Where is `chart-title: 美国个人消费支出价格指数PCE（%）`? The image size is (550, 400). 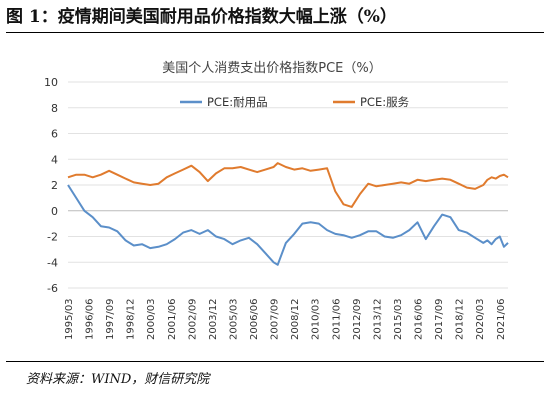
chart-title: 美国个人消费支出价格指数PCE（%） is located at coordinates (271, 68).